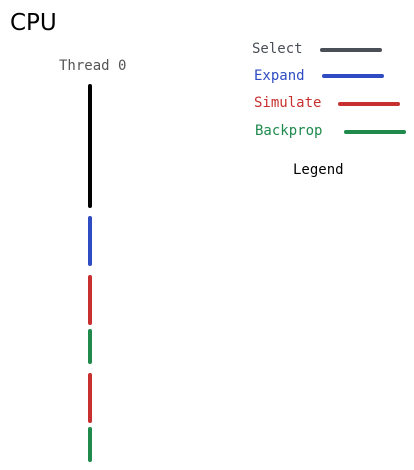 The height and width of the screenshot is (470, 414). Describe the element at coordinates (93, 66) in the screenshot. I see `thread-label: Thread 0` at that location.